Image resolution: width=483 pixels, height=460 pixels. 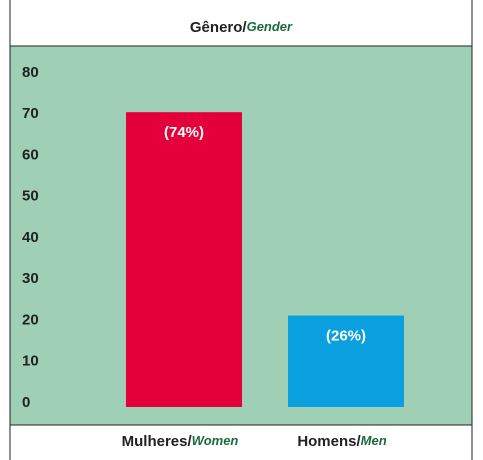 I want to click on x-tick-label: Homens/Men, so click(x=341, y=441).